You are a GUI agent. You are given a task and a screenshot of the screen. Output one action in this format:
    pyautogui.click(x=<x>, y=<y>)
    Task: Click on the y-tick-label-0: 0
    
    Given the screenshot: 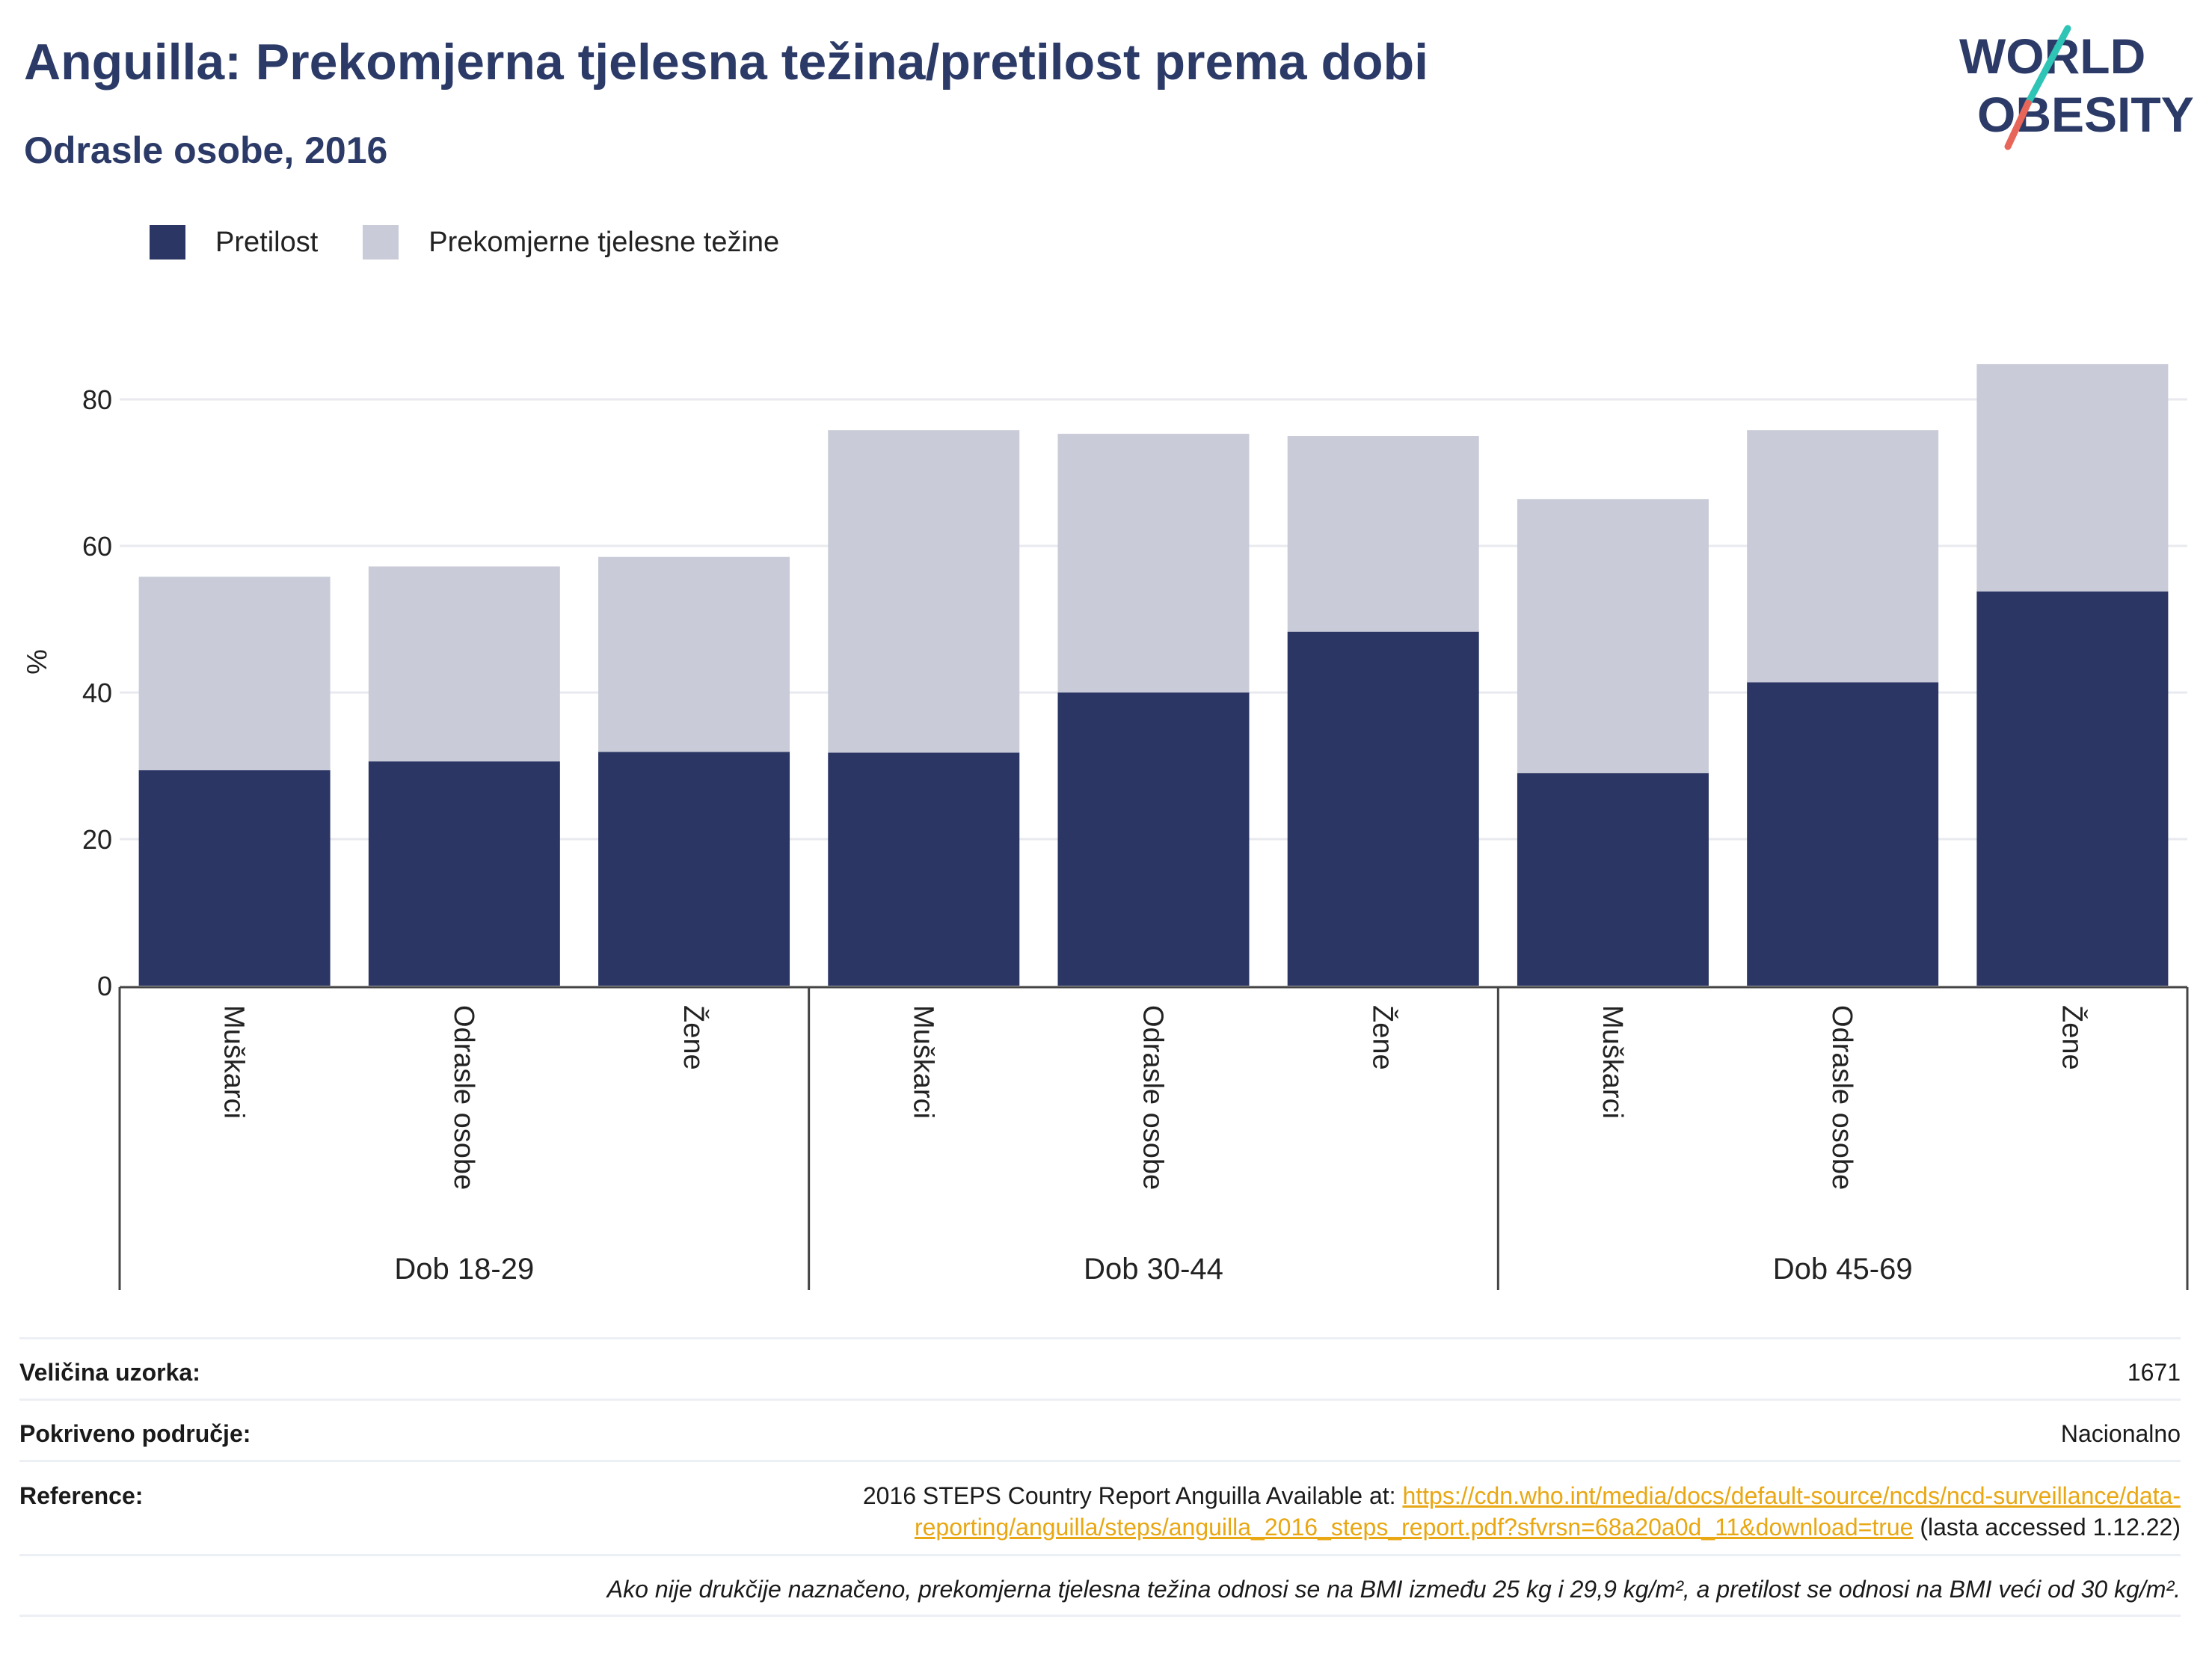 What is the action you would take?
    pyautogui.click(x=104, y=986)
    